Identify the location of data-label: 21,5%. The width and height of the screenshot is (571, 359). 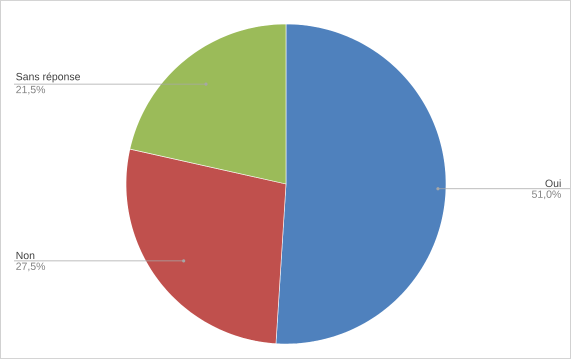
(31, 90).